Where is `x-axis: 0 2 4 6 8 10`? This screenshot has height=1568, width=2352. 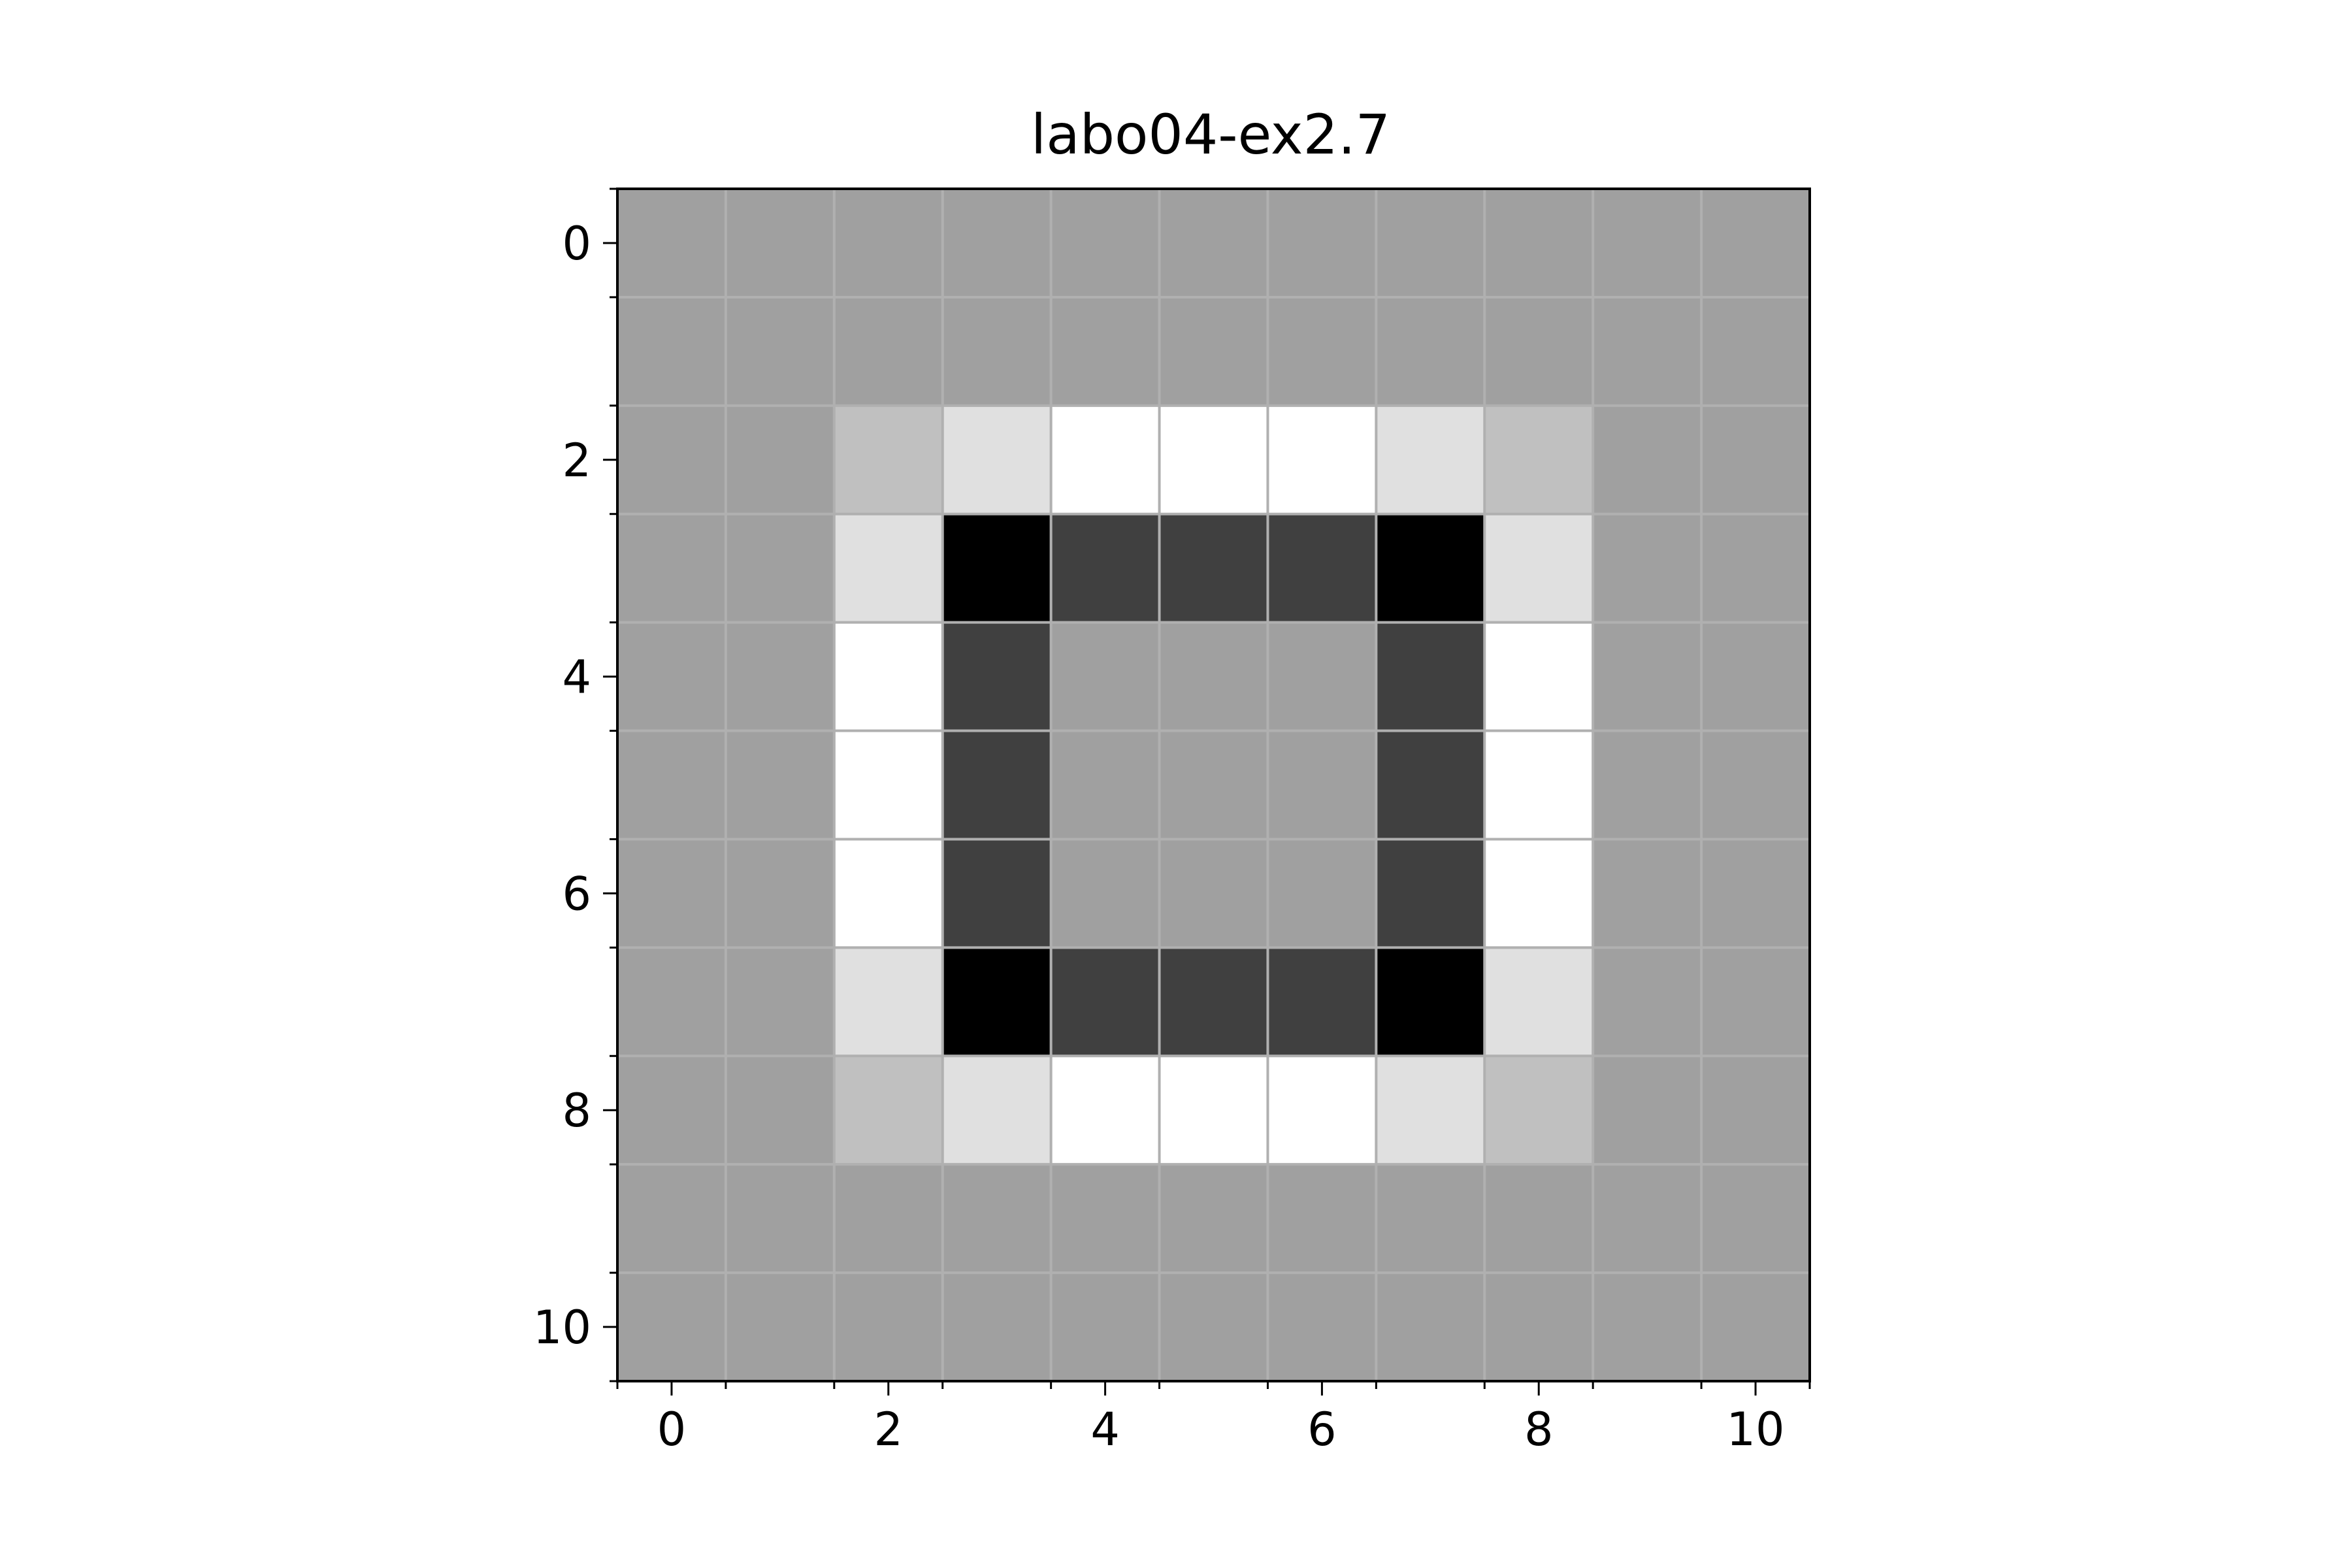 x-axis: 0 2 4 6 8 10 is located at coordinates (1213, 1418).